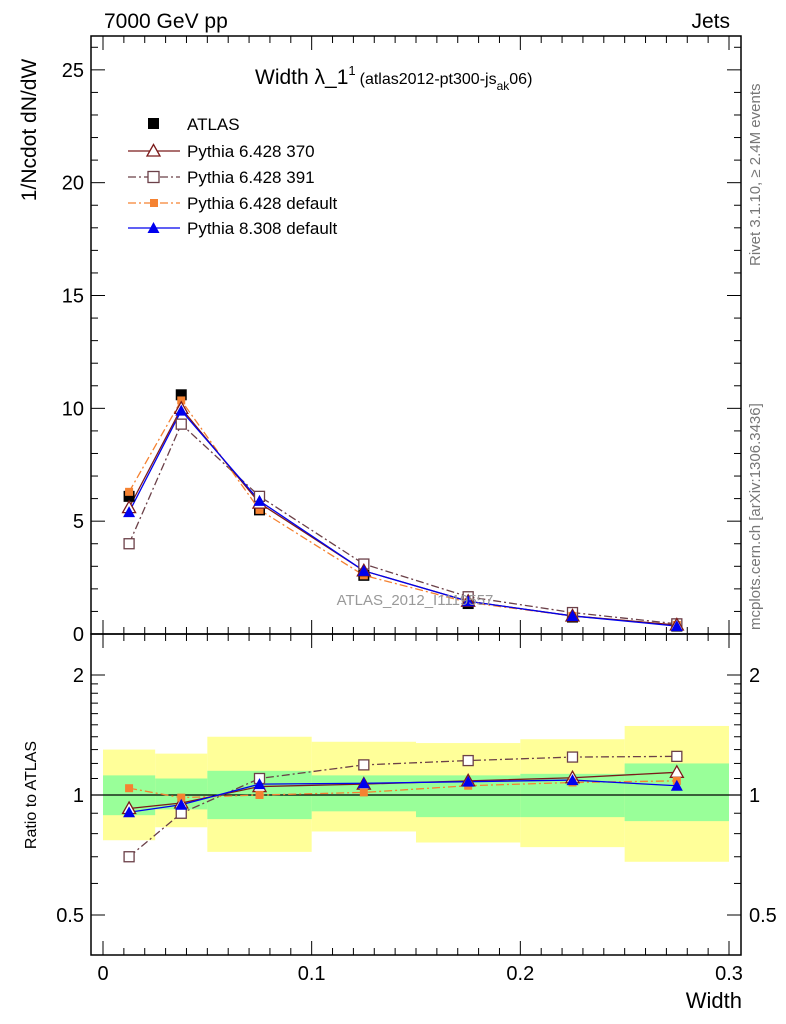 The image size is (786, 1024). What do you see at coordinates (29, 130) in the screenshot?
I see `main-y-axis-label: 1/Ncdot dN/dW` at bounding box center [29, 130].